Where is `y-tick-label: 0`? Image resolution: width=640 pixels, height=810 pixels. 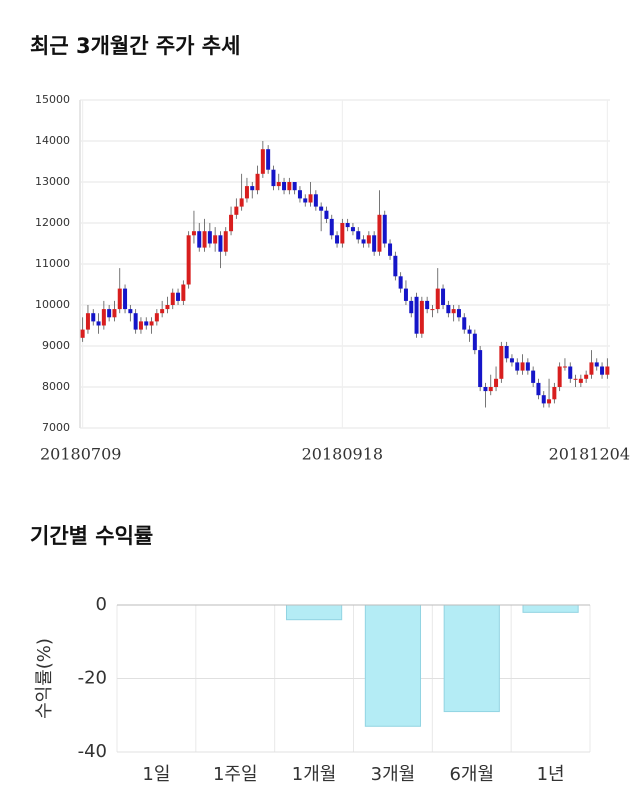 y-tick-label: 0 is located at coordinates (101, 604).